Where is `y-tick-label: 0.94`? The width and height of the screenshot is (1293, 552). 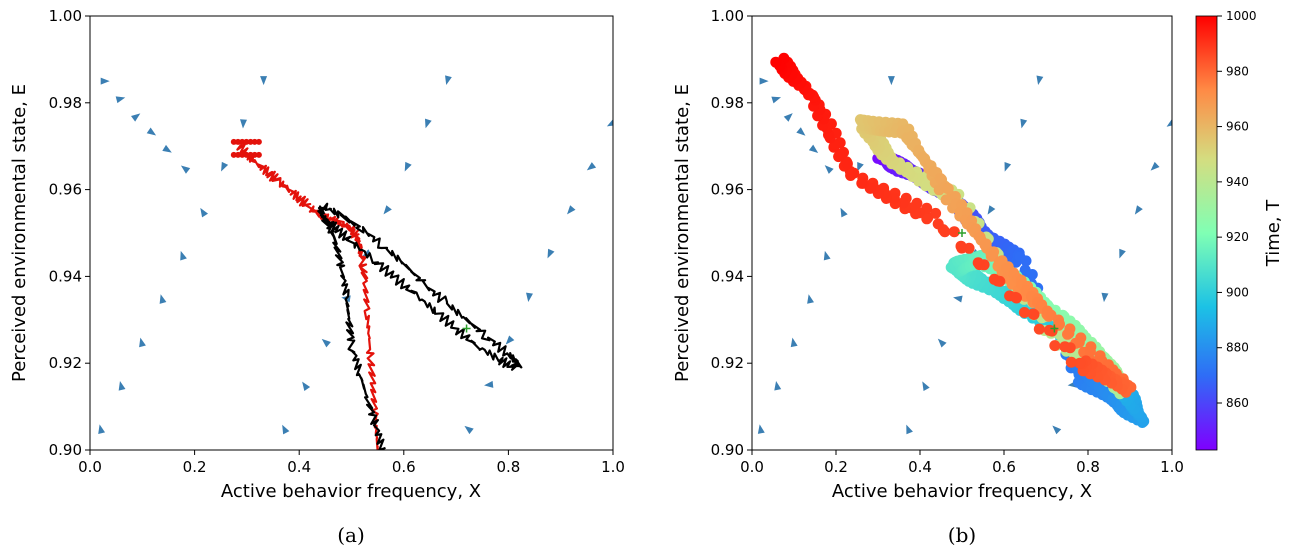
y-tick-label: 0.94 is located at coordinates (727, 276).